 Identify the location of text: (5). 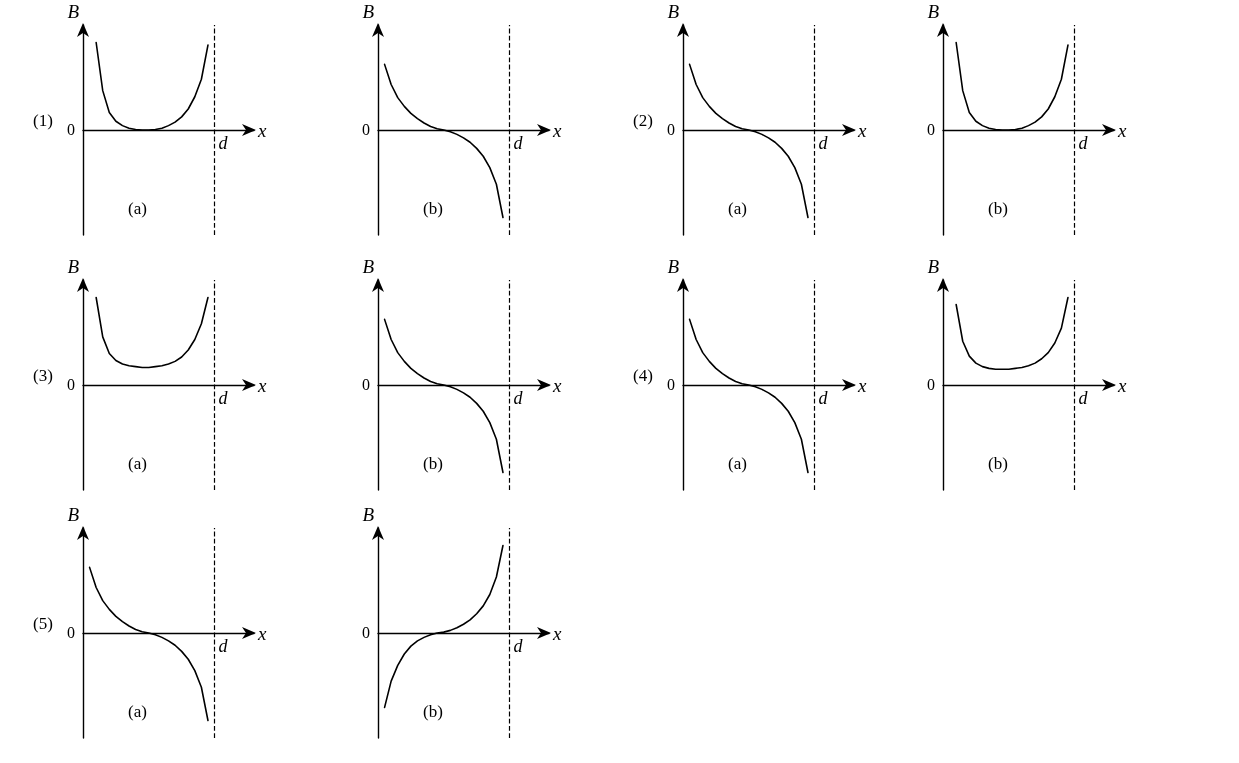
(43, 623).